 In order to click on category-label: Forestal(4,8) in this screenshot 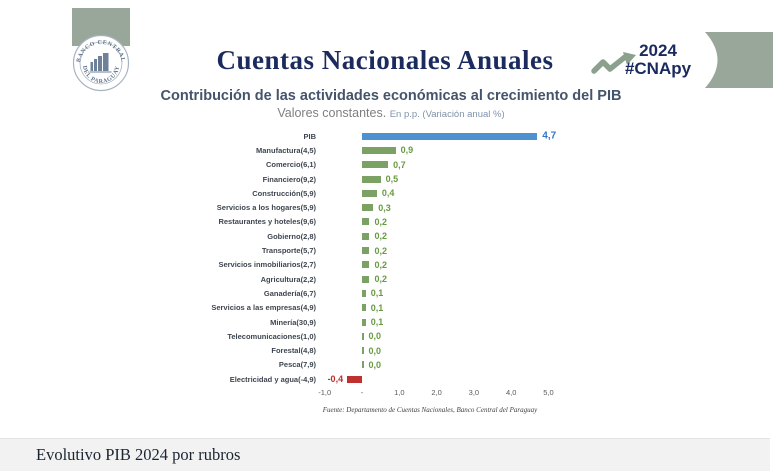, I will do `click(293, 351)`.